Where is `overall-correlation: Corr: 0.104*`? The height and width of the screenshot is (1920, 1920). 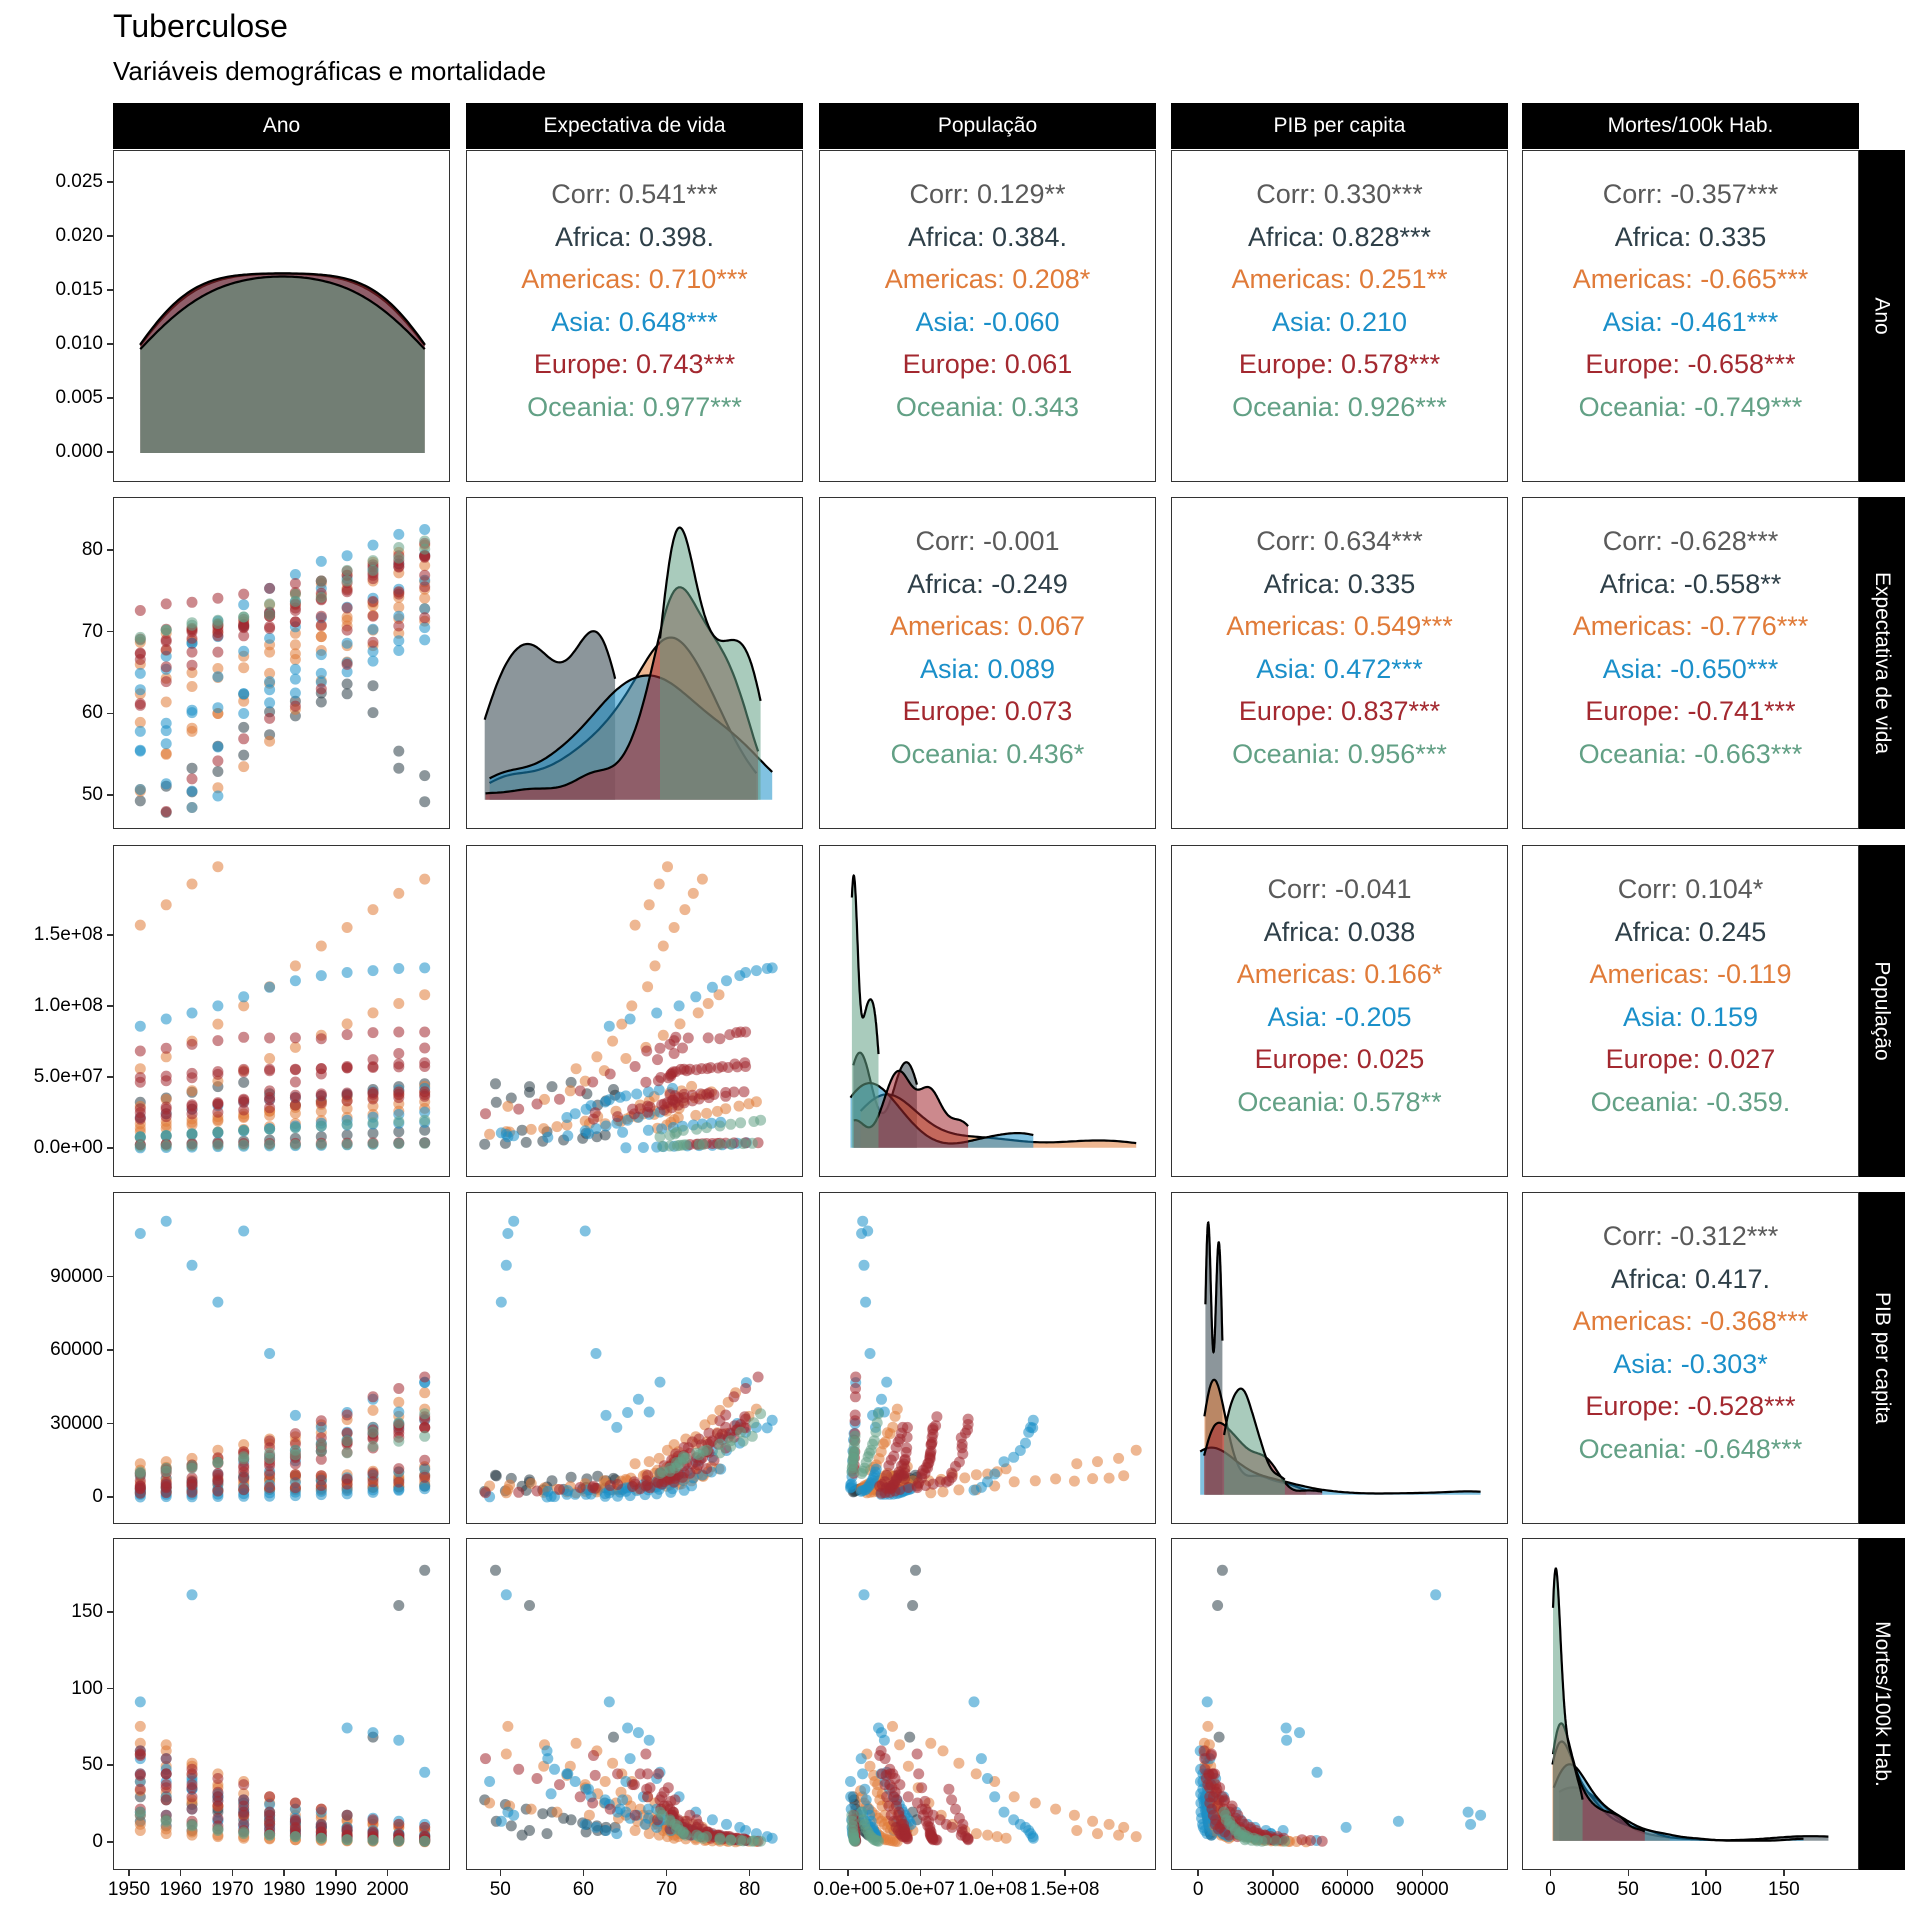
overall-correlation: Corr: 0.104* is located at coordinates (1690, 889).